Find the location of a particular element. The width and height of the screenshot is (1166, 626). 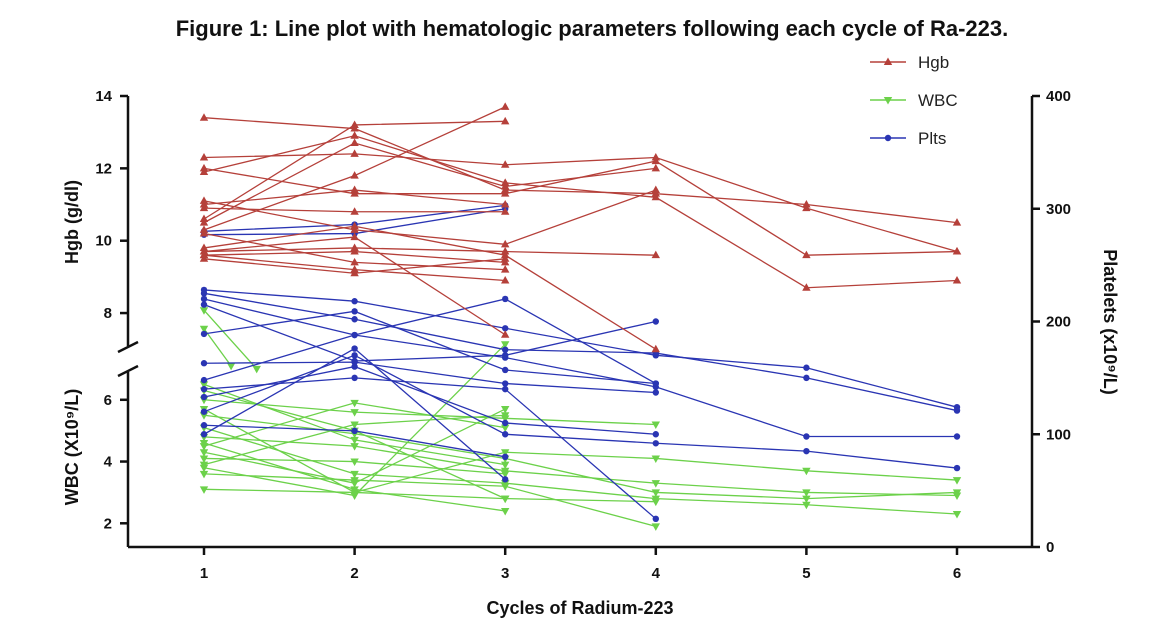

x-tick-label: 1 is located at coordinates (204, 573).